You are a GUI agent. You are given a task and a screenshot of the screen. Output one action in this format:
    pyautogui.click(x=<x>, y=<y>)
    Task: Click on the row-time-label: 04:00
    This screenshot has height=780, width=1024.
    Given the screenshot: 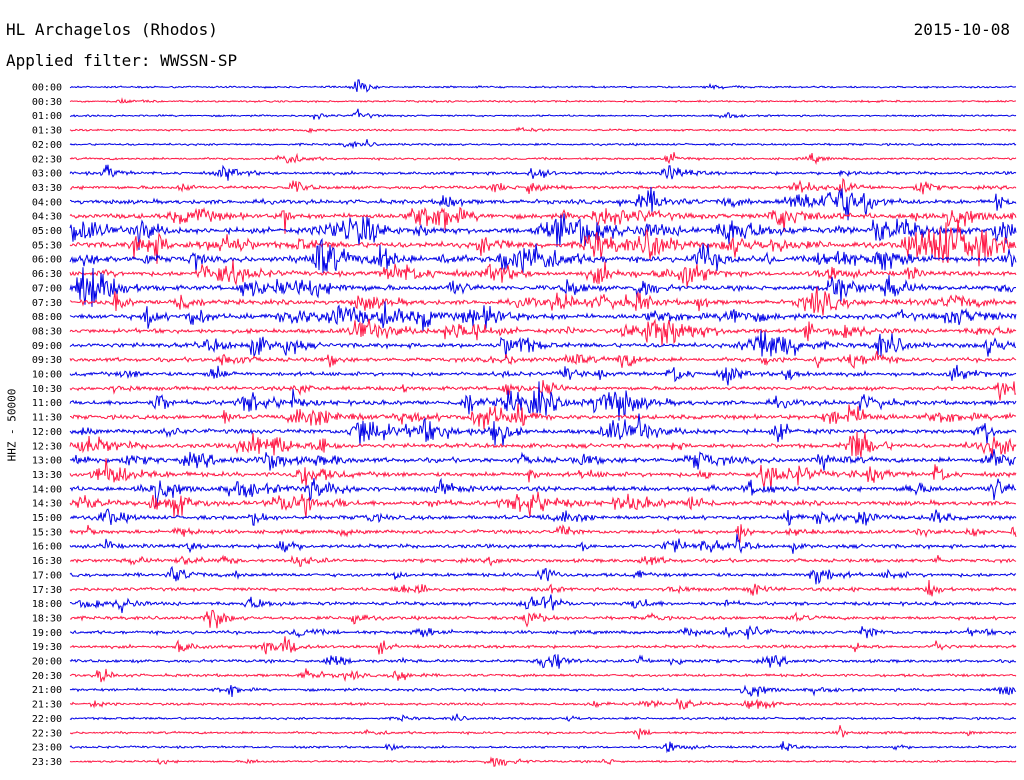 What is the action you would take?
    pyautogui.click(x=47, y=202)
    